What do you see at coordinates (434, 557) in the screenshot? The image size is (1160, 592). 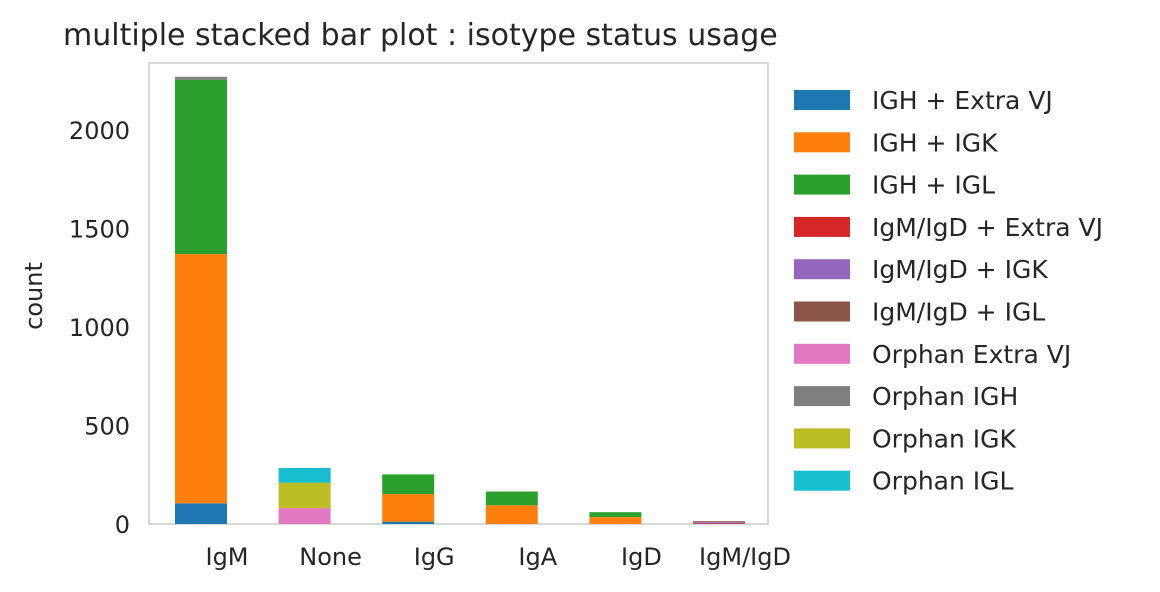 I see `x-tick-label: IgG` at bounding box center [434, 557].